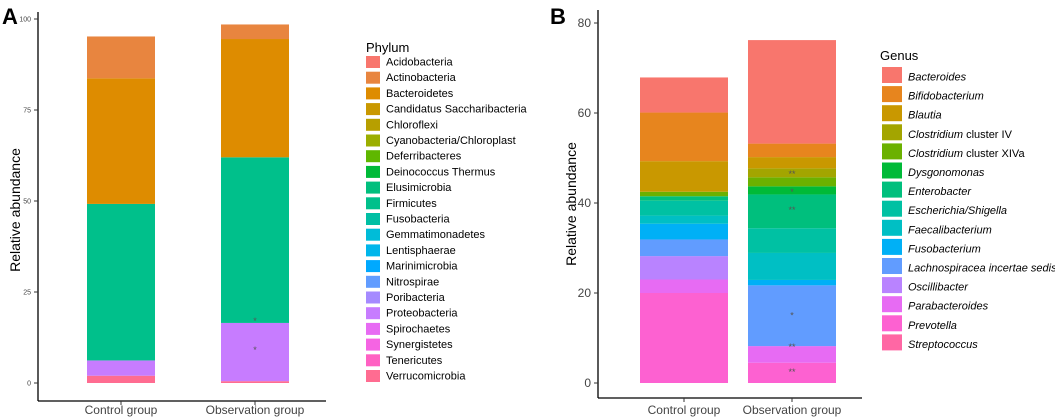 The image size is (1055, 419). I want to click on y-tick-label: 50, so click(27, 202).